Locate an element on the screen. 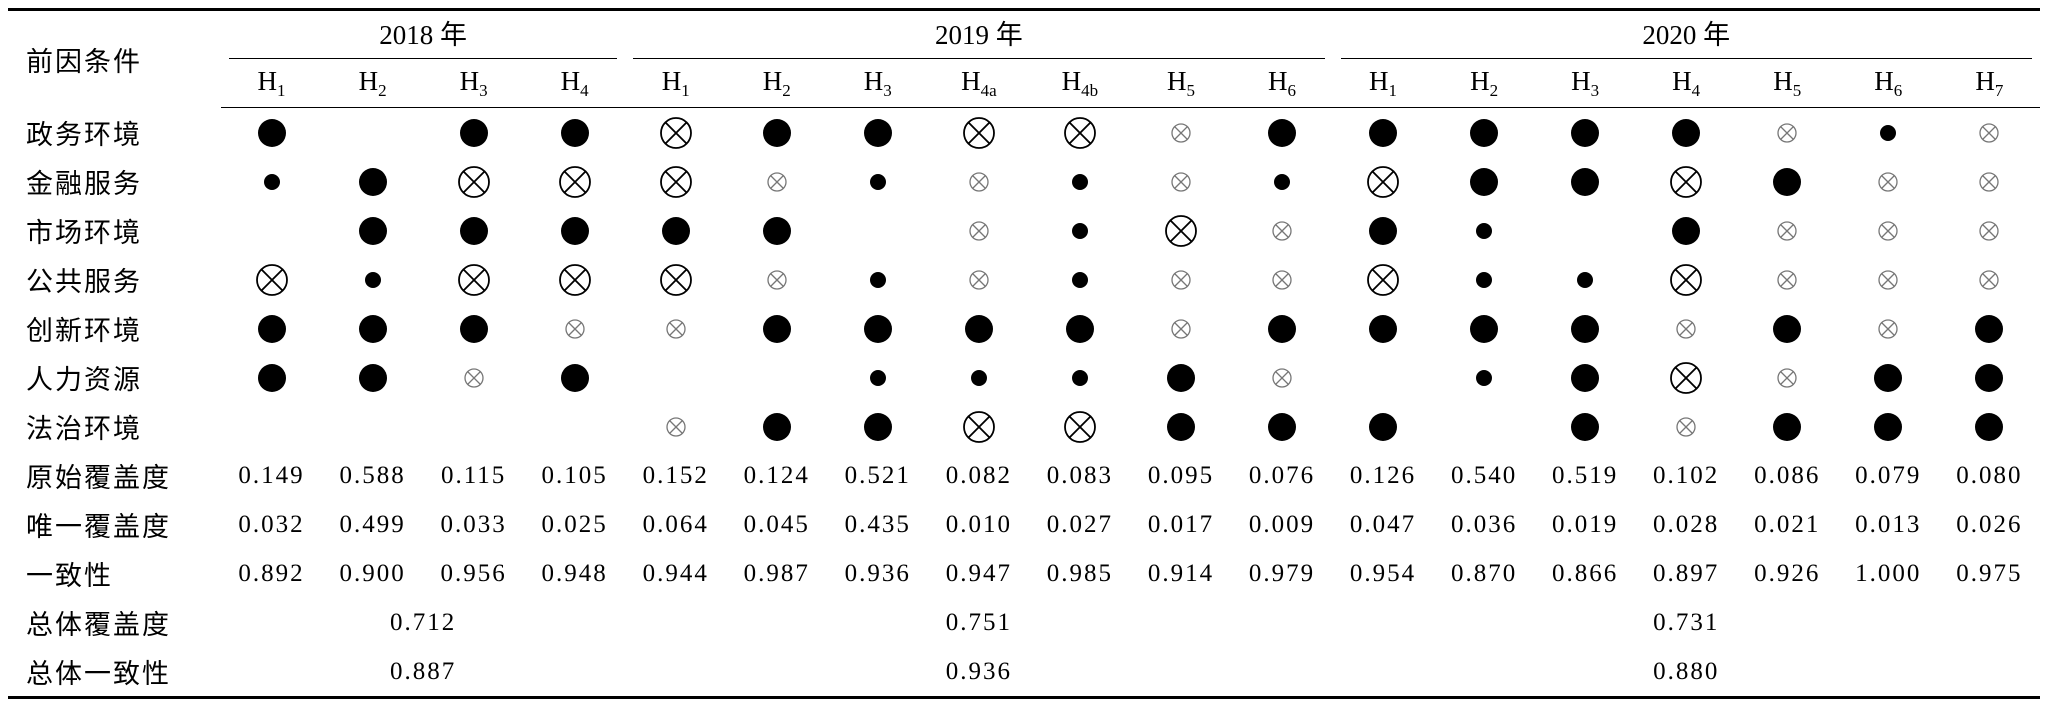 The image size is (2048, 720). subheader-row: H1 H2 H3 H4 H1 H2 H3 H4a H4b H5 H6 H1 H2 H3 H4 H5 H6 H7 is located at coordinates (1024, 83).